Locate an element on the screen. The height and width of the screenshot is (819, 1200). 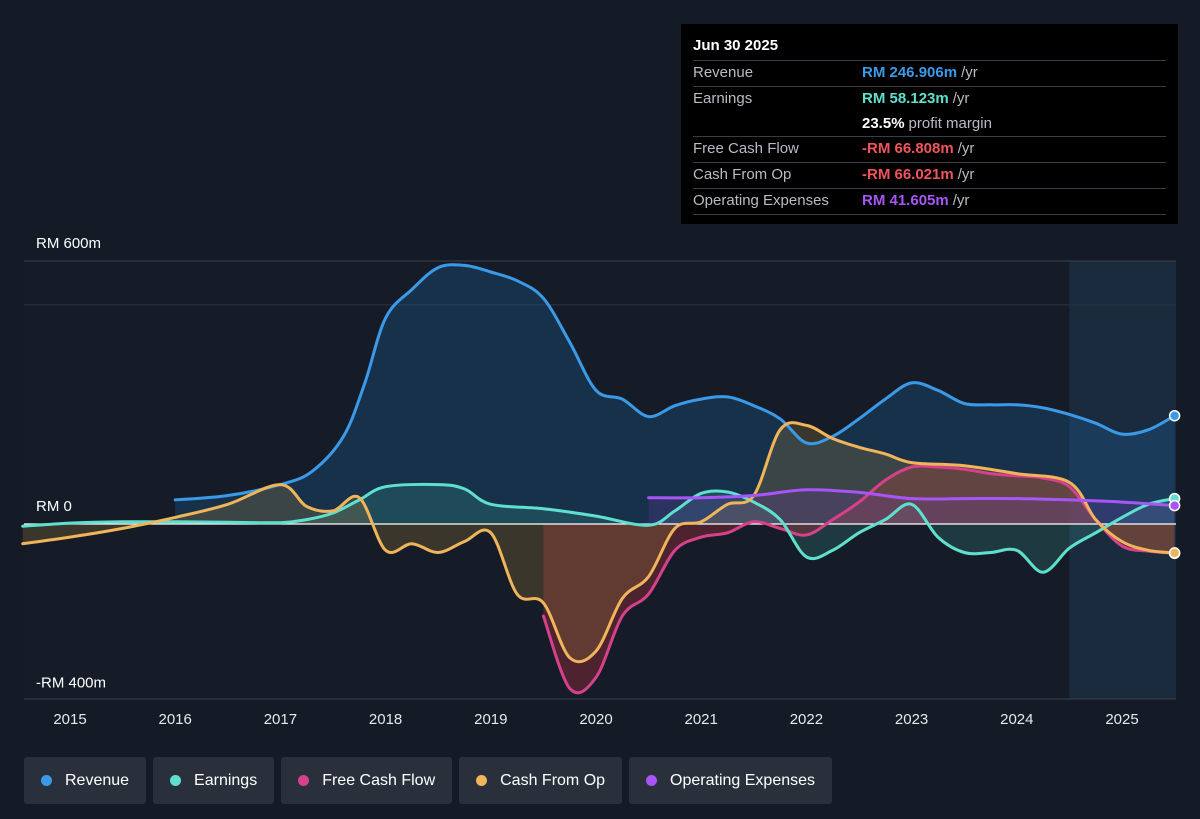
tooltip-row-value: RM 58.123m is located at coordinates (905, 98).